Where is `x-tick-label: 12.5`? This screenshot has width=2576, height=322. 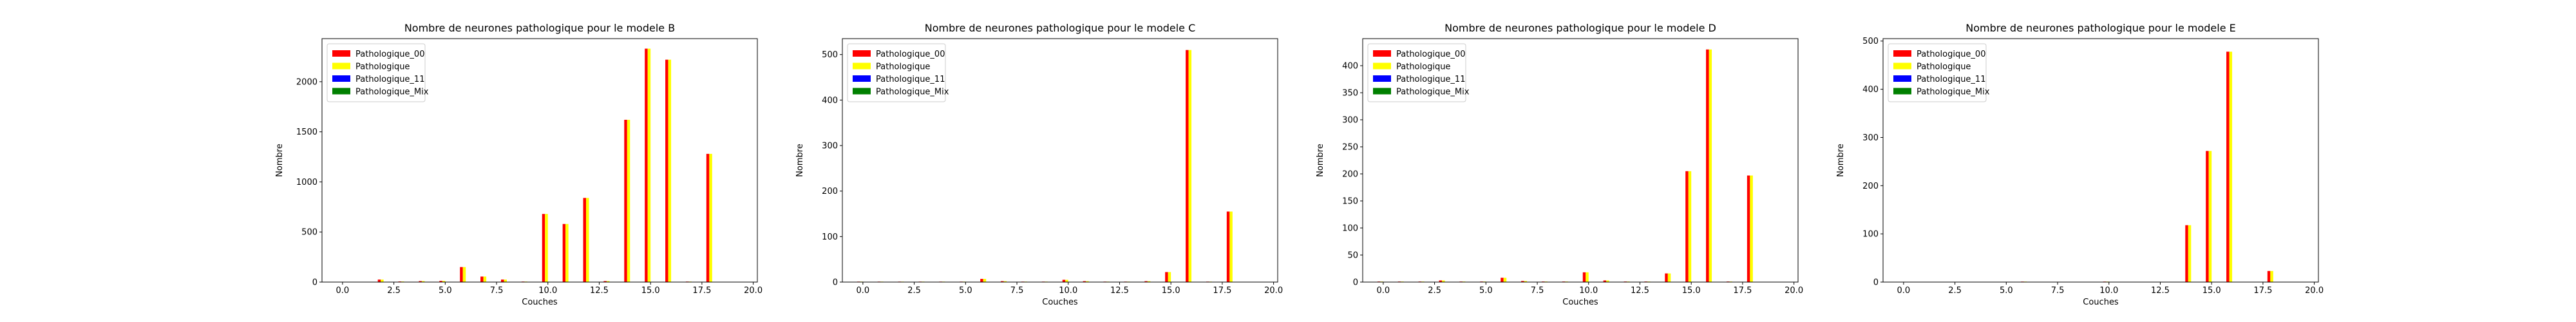 x-tick-label: 12.5 is located at coordinates (1640, 291).